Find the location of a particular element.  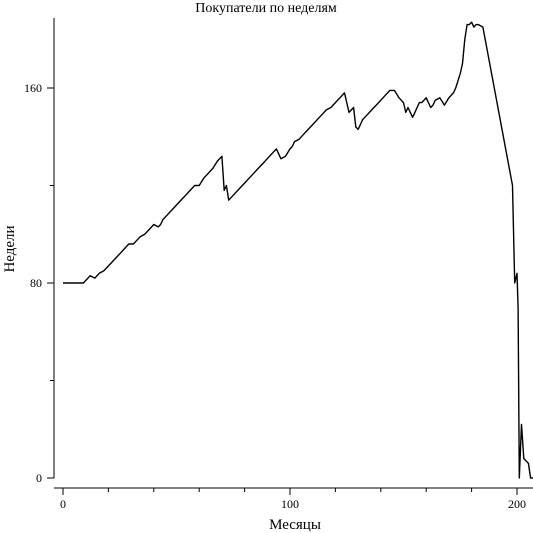

x-axis-title: Месяцы is located at coordinates (295, 525).